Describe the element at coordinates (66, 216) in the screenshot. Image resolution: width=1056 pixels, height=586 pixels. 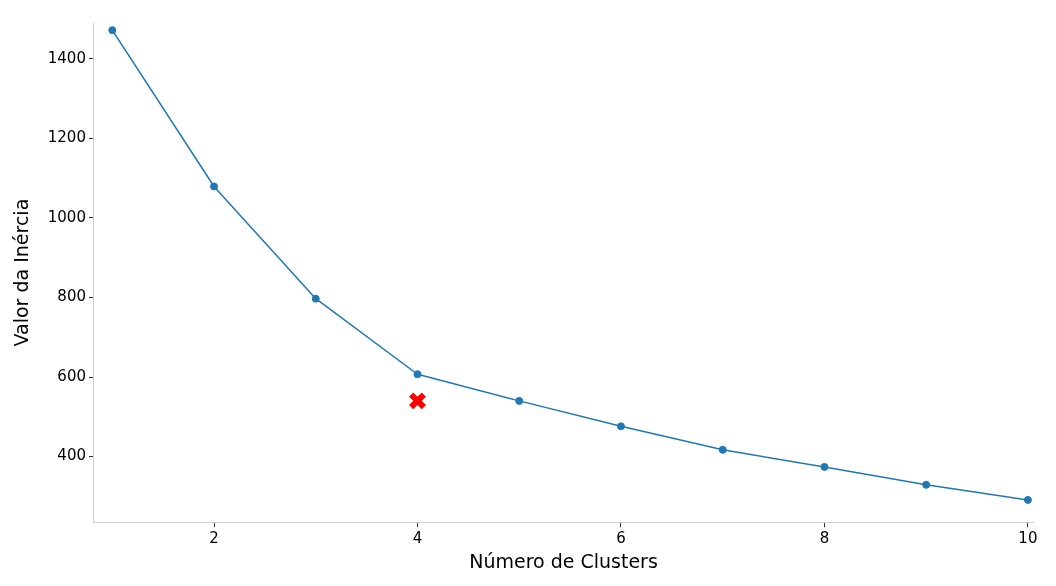
I see `y-tick-label: 1000` at that location.